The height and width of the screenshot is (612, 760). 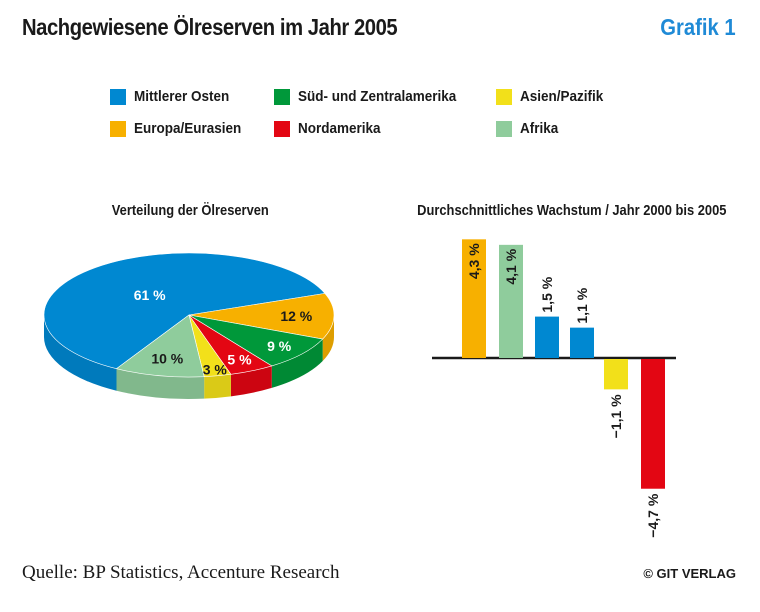 I want to click on pie-label-asien-pazifik: 3 %, so click(x=215, y=370).